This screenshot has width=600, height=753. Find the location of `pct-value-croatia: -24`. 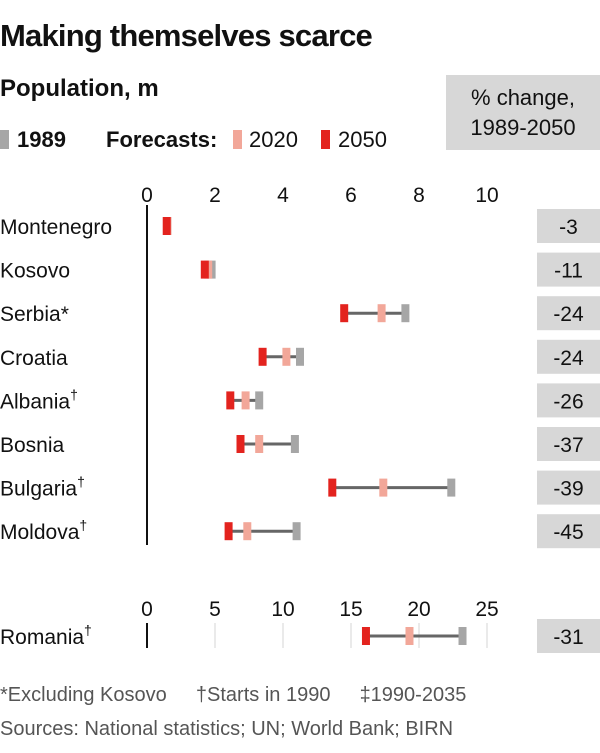

pct-value-croatia: -24 is located at coordinates (568, 358).